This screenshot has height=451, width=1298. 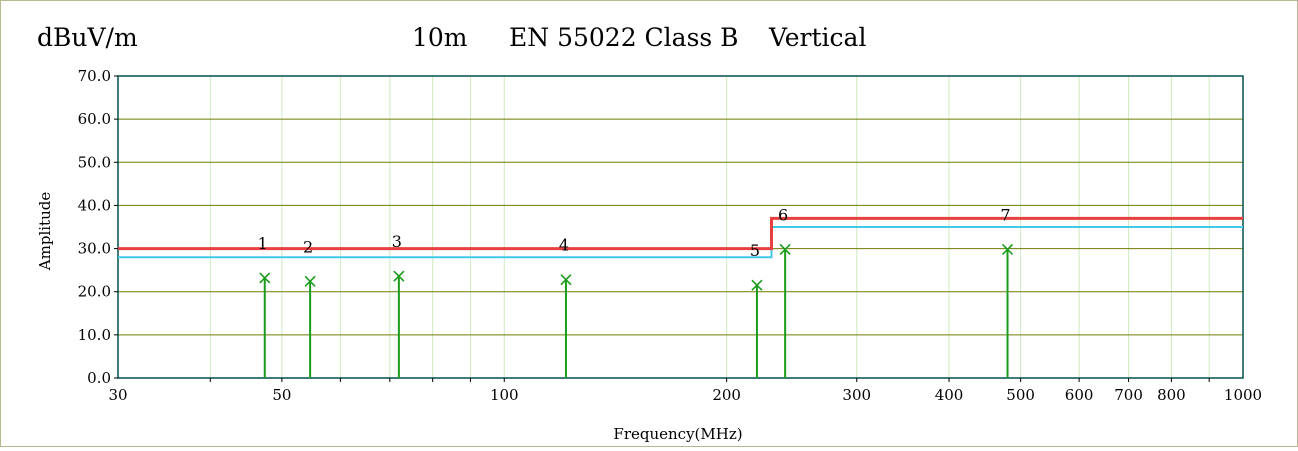 What do you see at coordinates (94, 292) in the screenshot?
I see `y-tick-label: 20.0` at bounding box center [94, 292].